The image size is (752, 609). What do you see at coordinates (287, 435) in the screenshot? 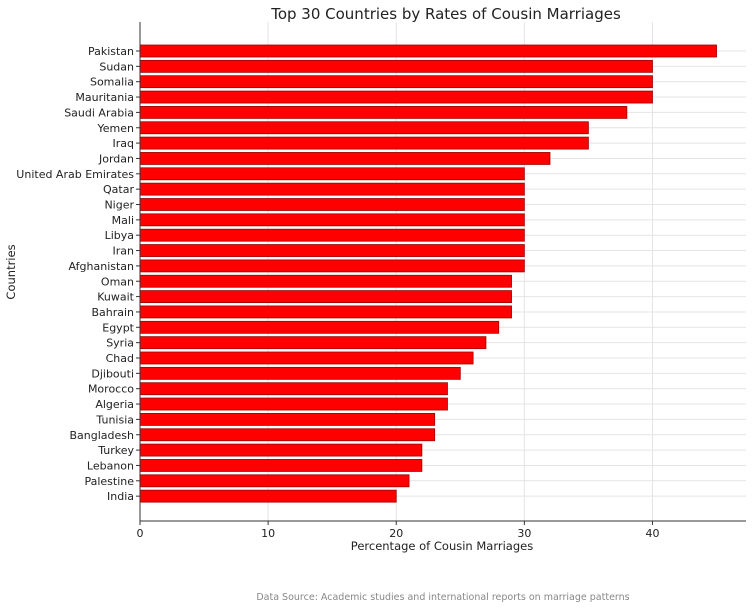
I see `bar-bangladesh` at bounding box center [287, 435].